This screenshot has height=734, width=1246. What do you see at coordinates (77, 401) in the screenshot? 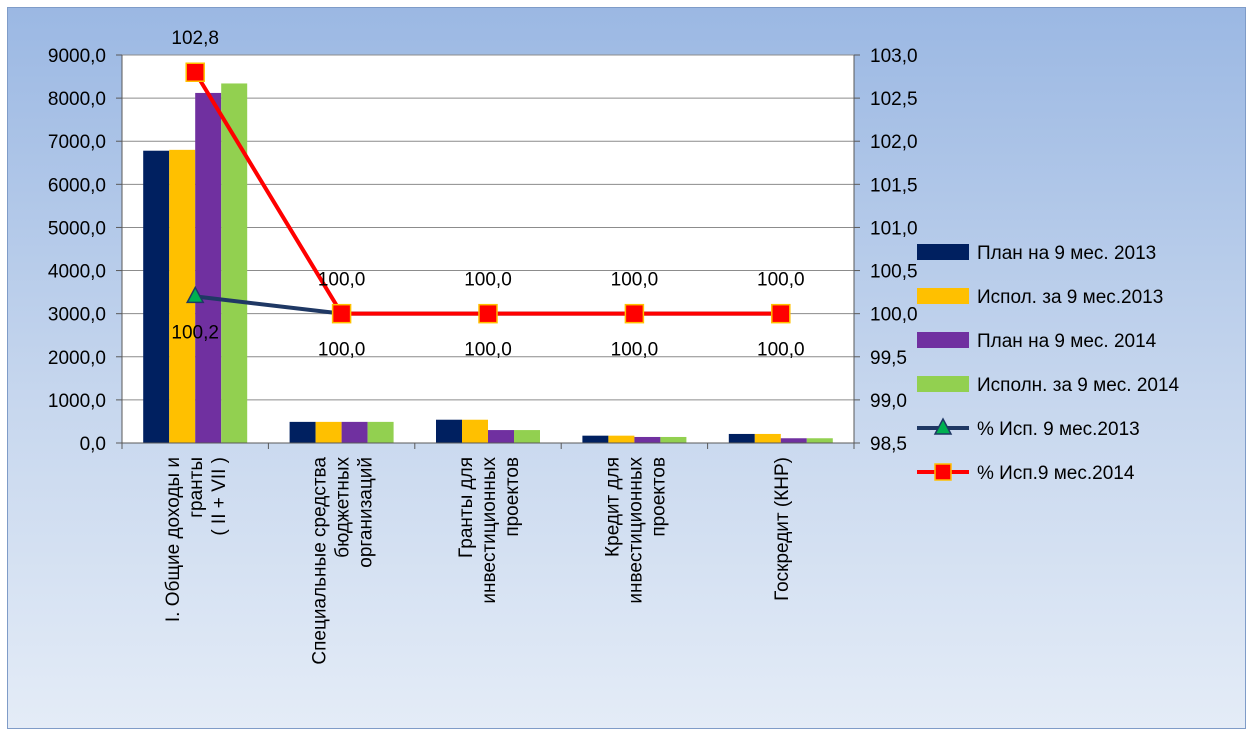
I see `y-tick-label: 1000,0` at bounding box center [77, 401].